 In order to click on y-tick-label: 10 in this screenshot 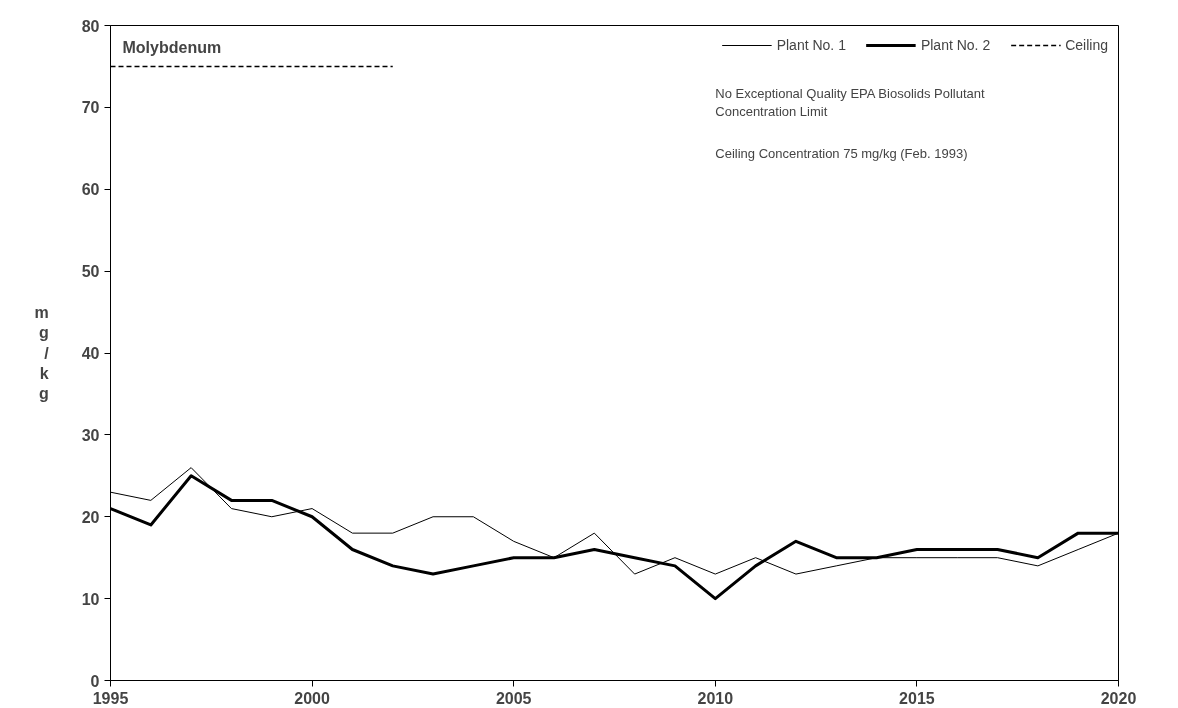, I will do `click(90, 599)`.